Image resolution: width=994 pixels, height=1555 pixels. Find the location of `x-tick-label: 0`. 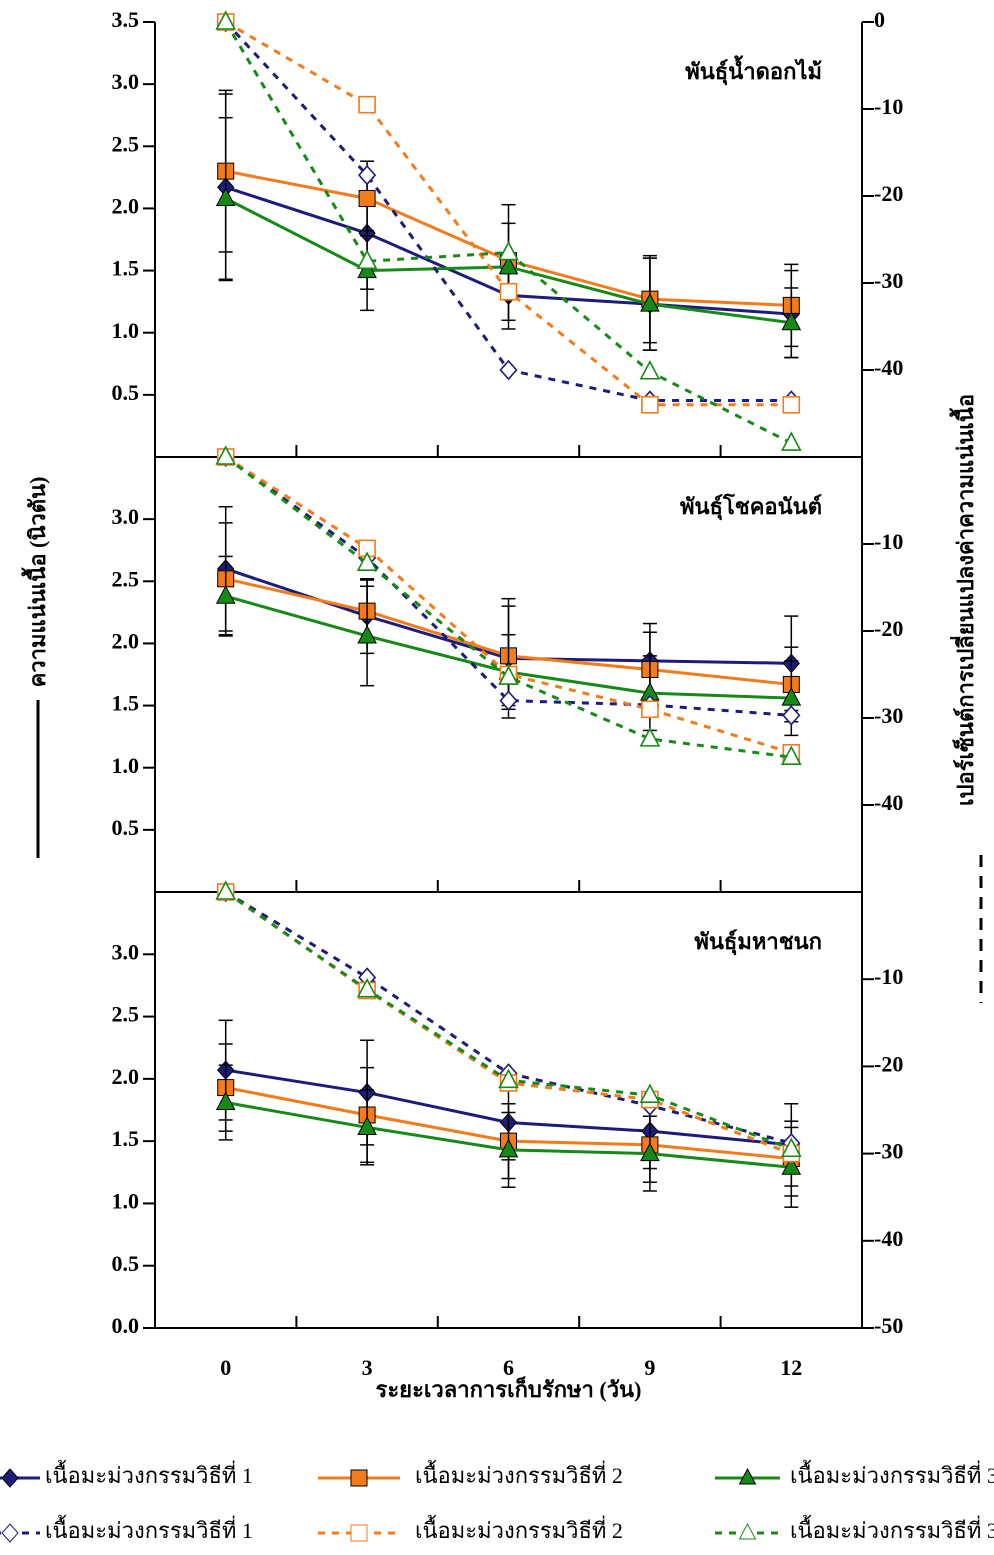

x-tick-label: 0 is located at coordinates (225, 1367).